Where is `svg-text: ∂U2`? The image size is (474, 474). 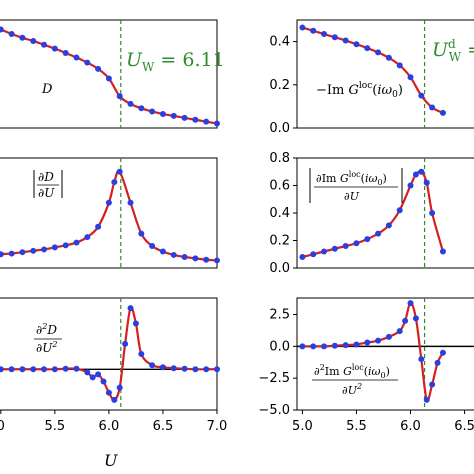 svg-text: ∂U2 is located at coordinates (46, 347).